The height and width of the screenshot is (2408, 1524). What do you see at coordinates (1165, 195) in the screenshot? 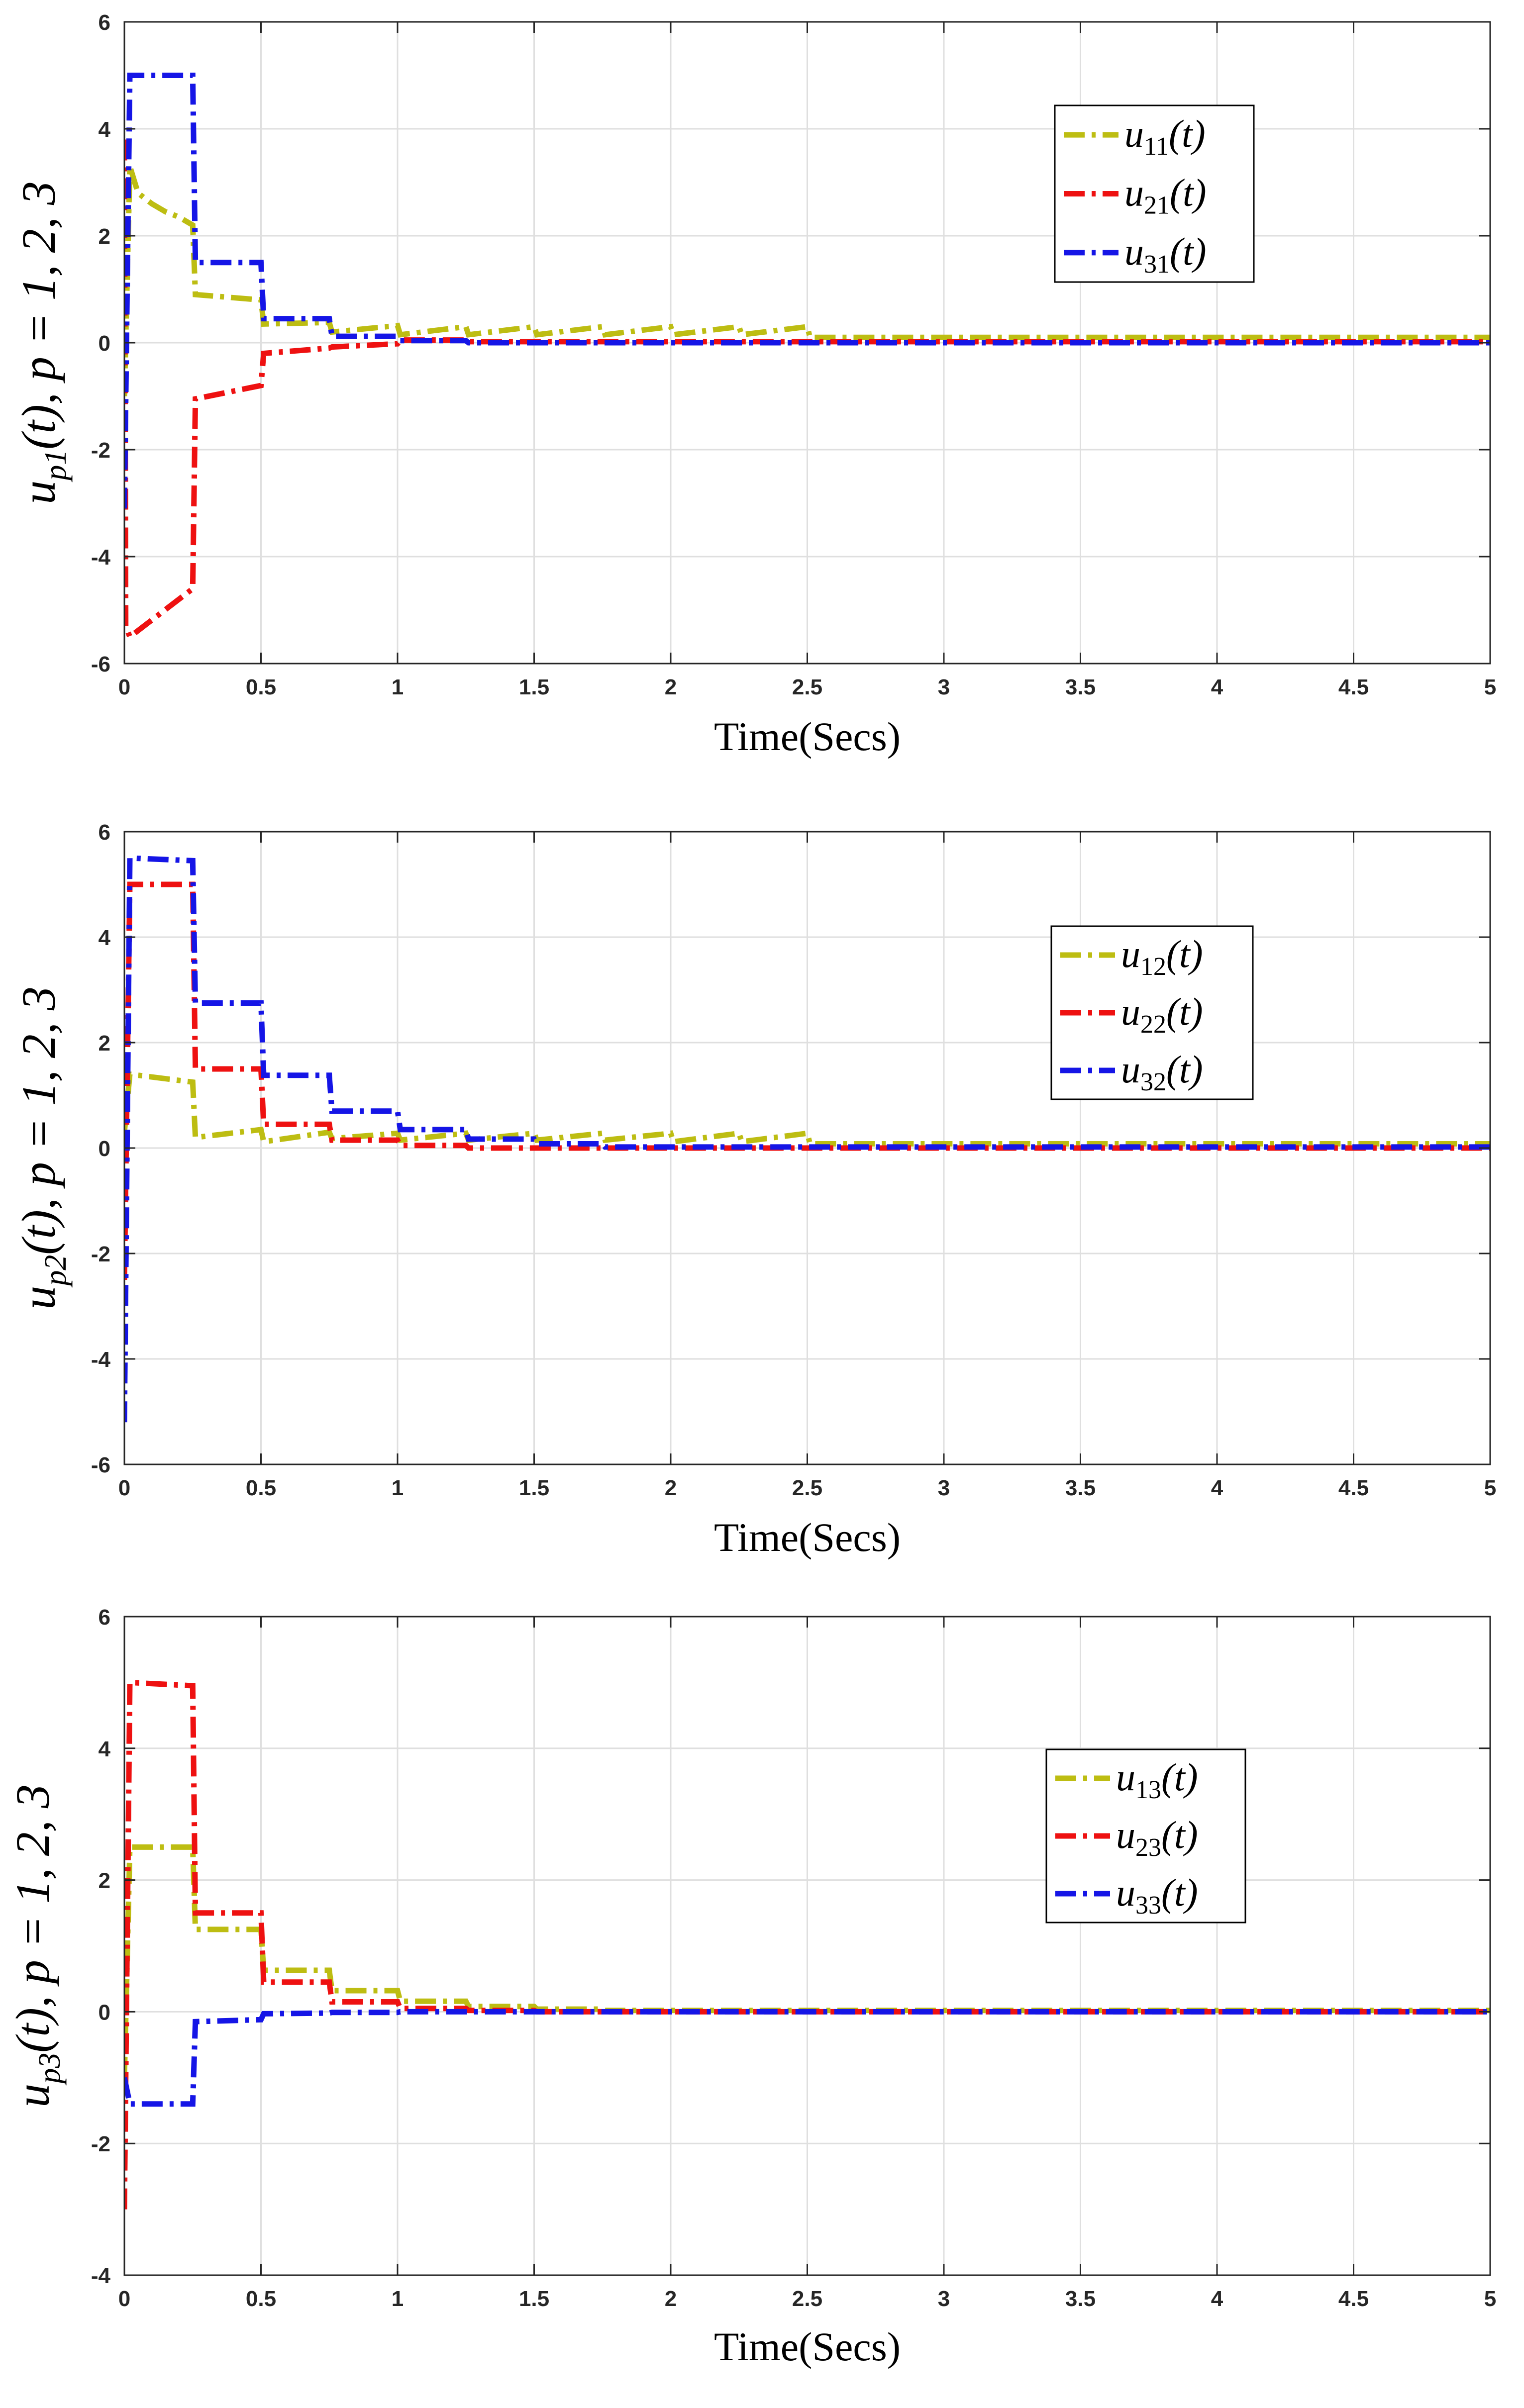
I see `legend-label: u21(t)` at bounding box center [1165, 195].